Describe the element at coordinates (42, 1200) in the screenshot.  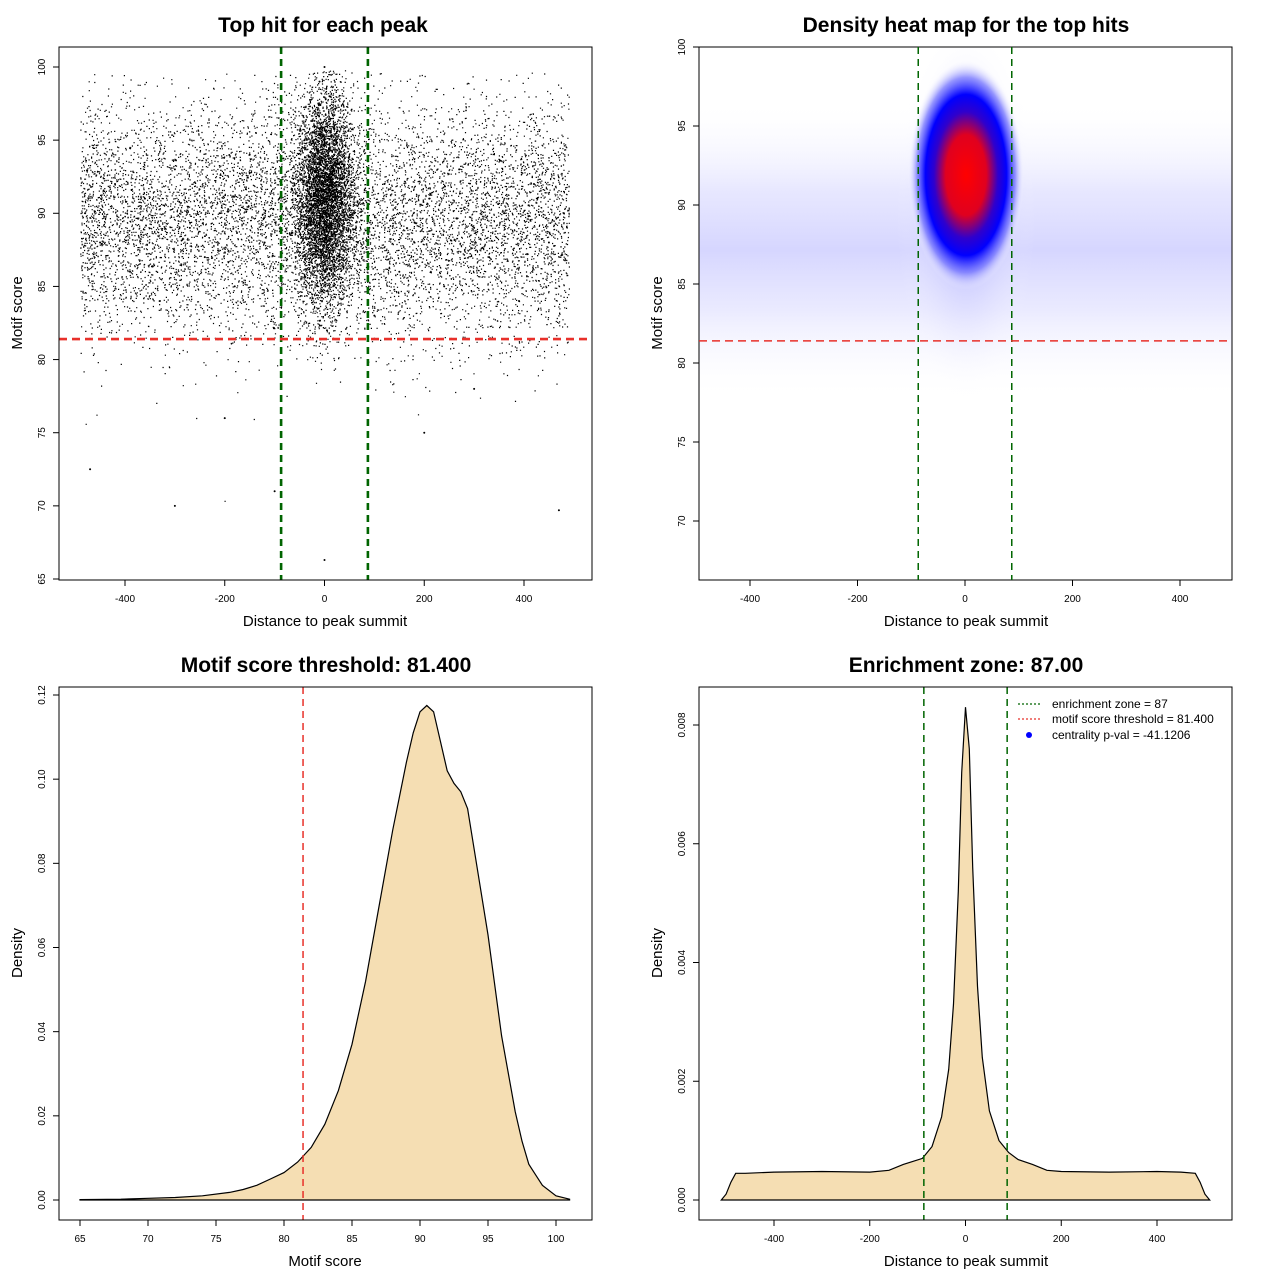
I see `y-tick-label: 0.00` at that location.